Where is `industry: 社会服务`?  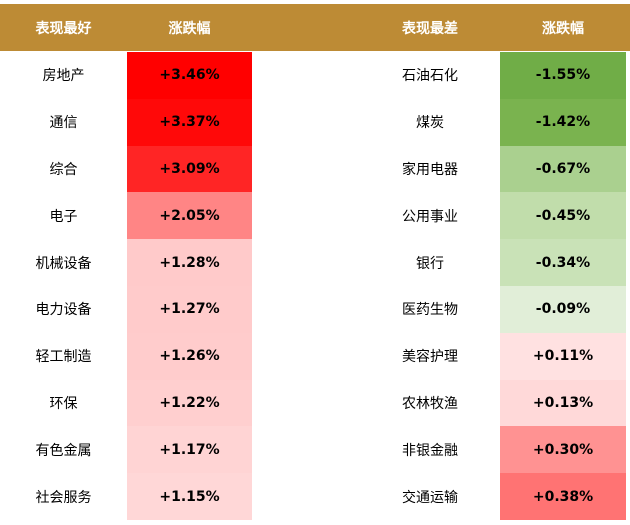 industry: 社会服务 is located at coordinates (63, 497).